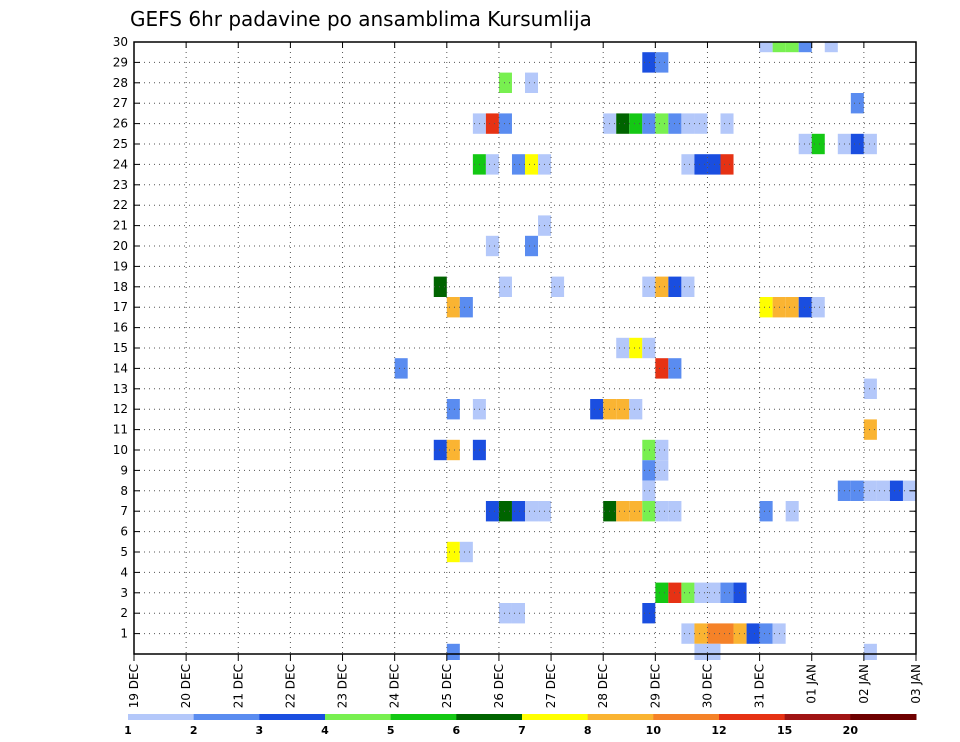  I want to click on y-tick-label: 15, so click(120, 348).